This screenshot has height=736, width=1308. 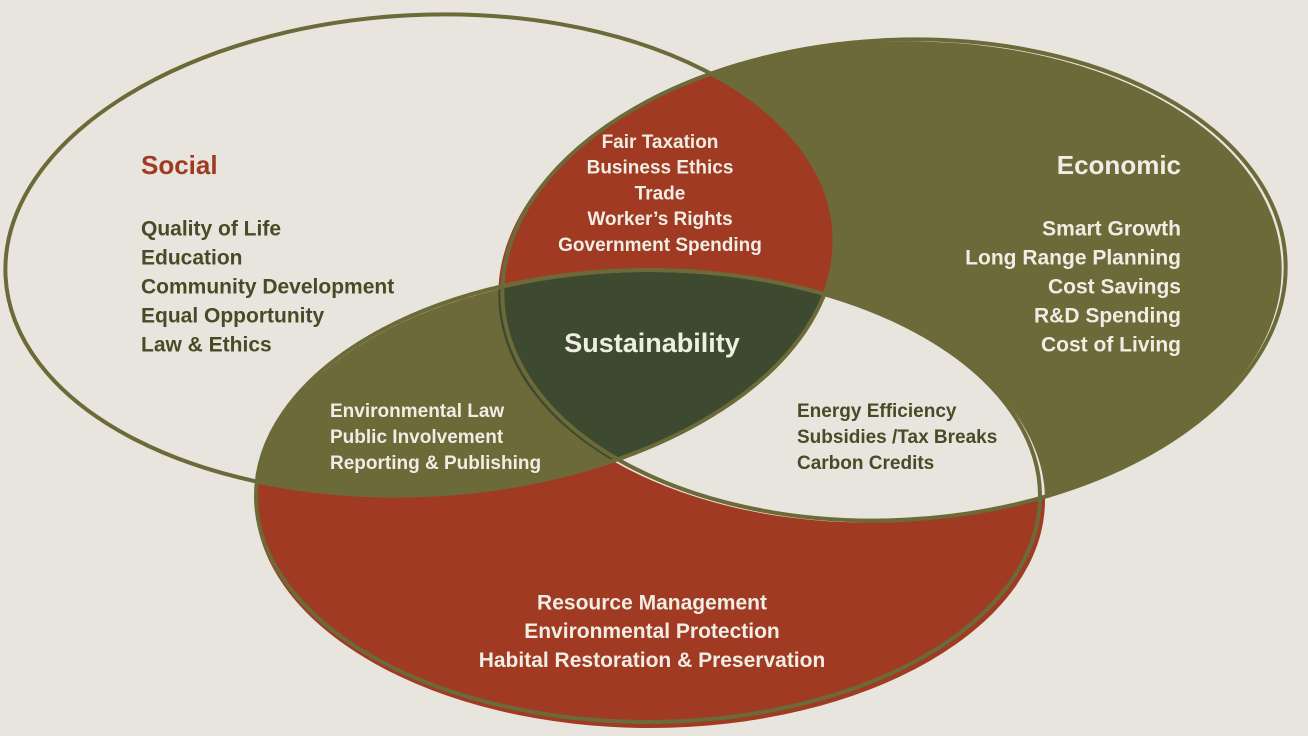 What do you see at coordinates (660, 245) in the screenshot?
I see `social-economic-item: Government Spending` at bounding box center [660, 245].